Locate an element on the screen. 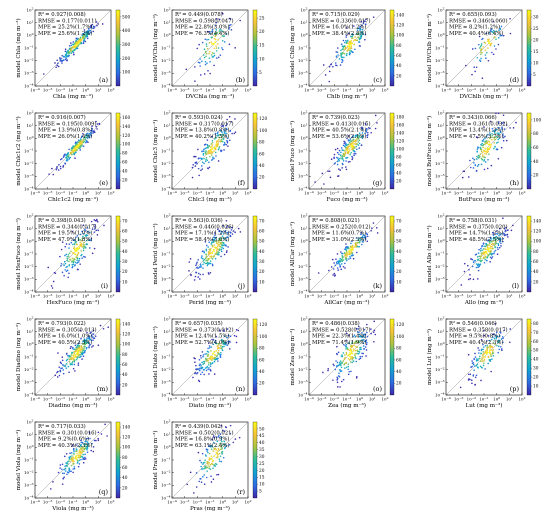  colorbar-tick-label: 80 is located at coordinates (399, 349).